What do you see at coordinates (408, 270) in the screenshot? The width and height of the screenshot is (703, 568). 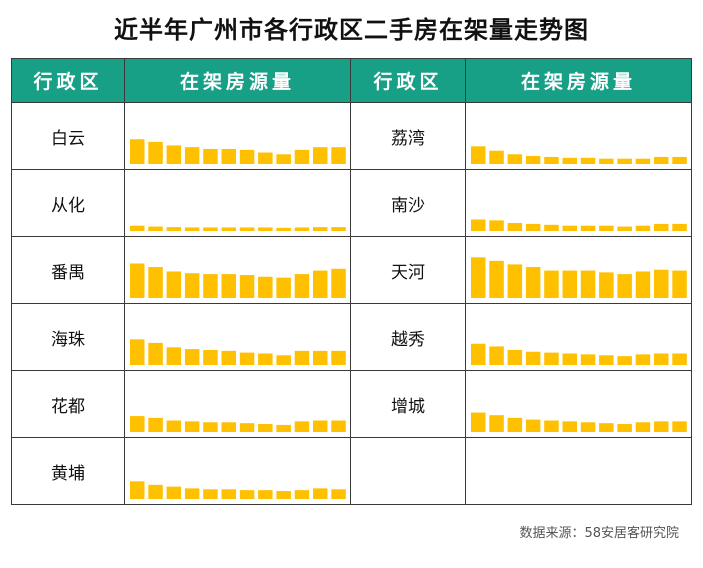 I see `district-name: 天河` at bounding box center [408, 270].